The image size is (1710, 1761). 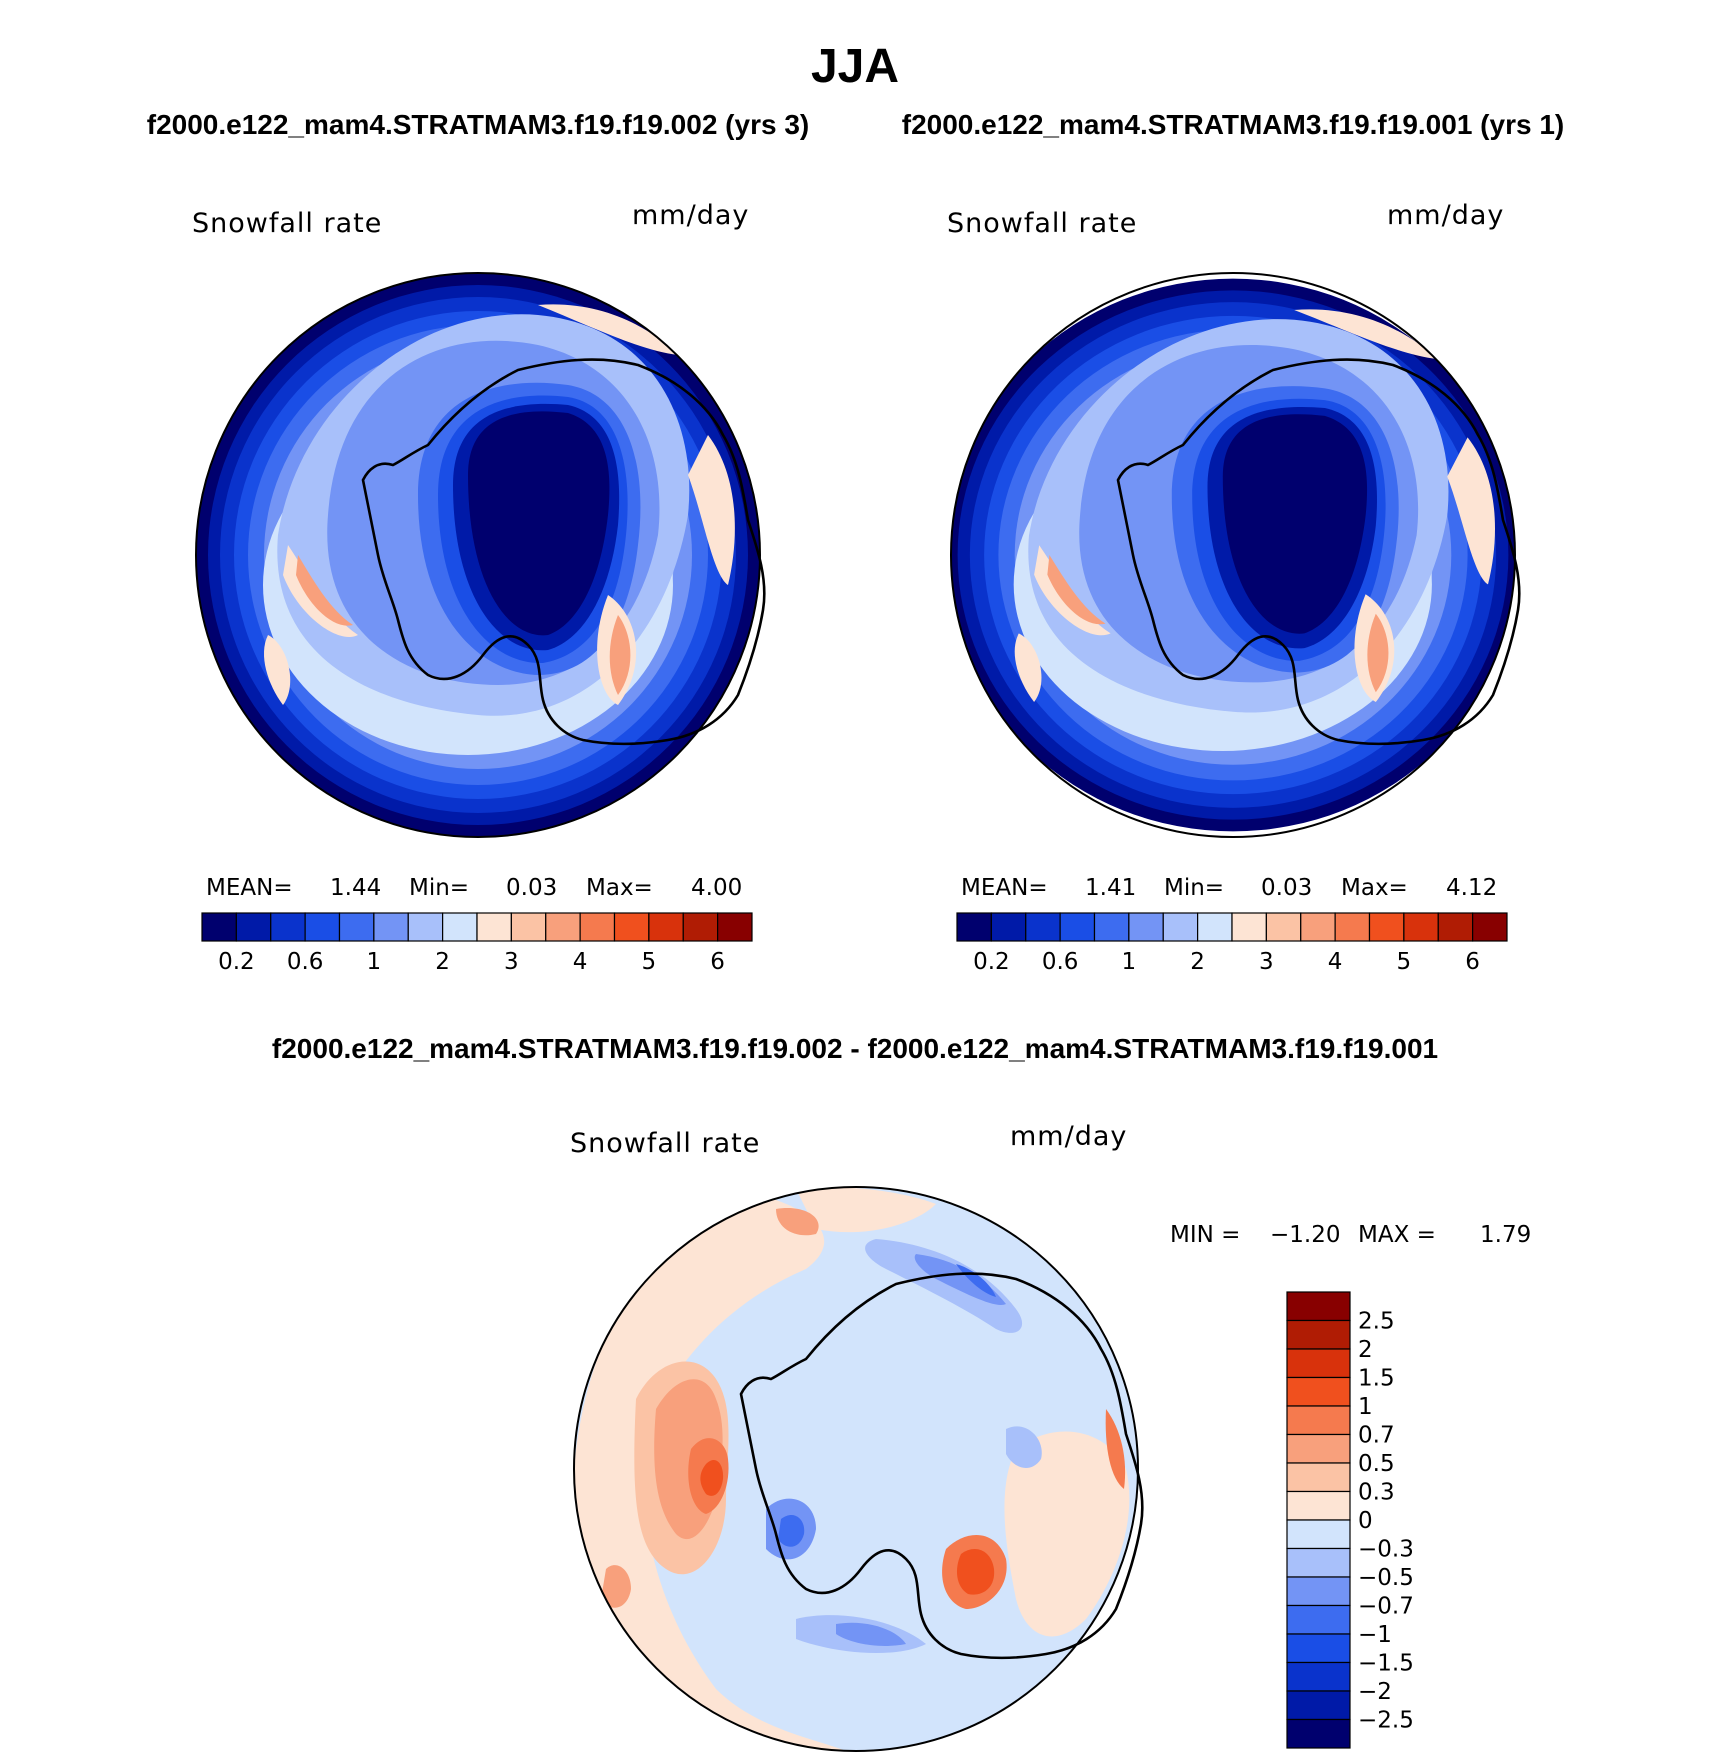 I want to click on panel-a-mean-label: MEAN=, so click(x=249, y=888).